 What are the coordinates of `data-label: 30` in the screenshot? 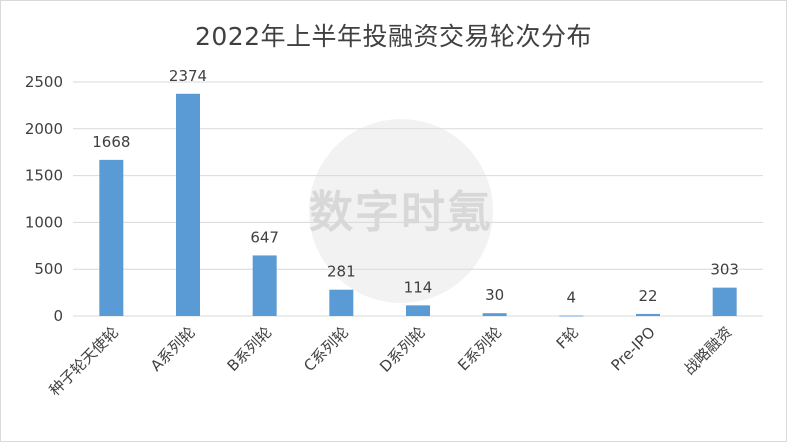 It's located at (494, 295).